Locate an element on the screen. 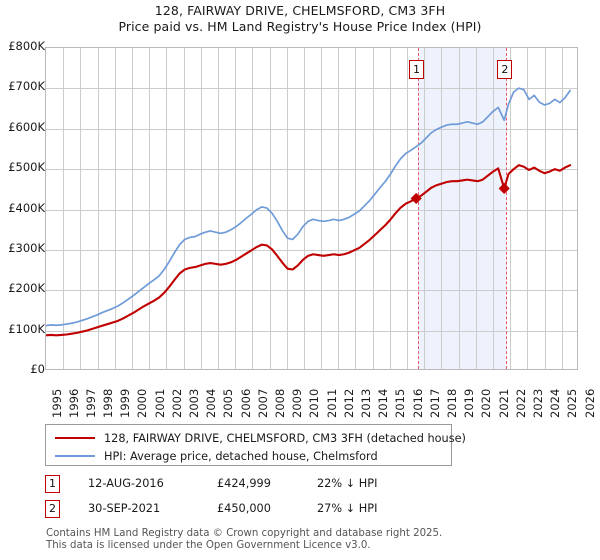 The width and height of the screenshot is (600, 560). x-axis-tick-label: 2013 is located at coordinates (365, 403).